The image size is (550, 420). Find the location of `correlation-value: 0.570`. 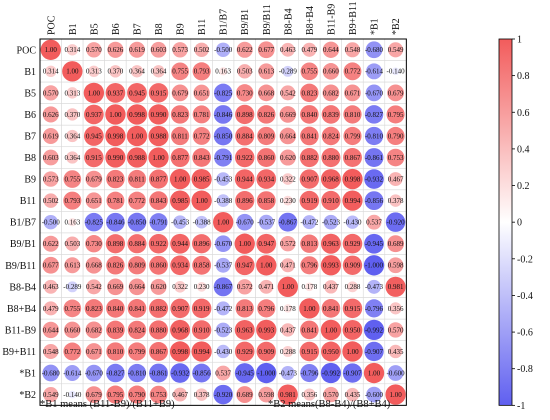

correlation-value: 0.570 is located at coordinates (396, 330).